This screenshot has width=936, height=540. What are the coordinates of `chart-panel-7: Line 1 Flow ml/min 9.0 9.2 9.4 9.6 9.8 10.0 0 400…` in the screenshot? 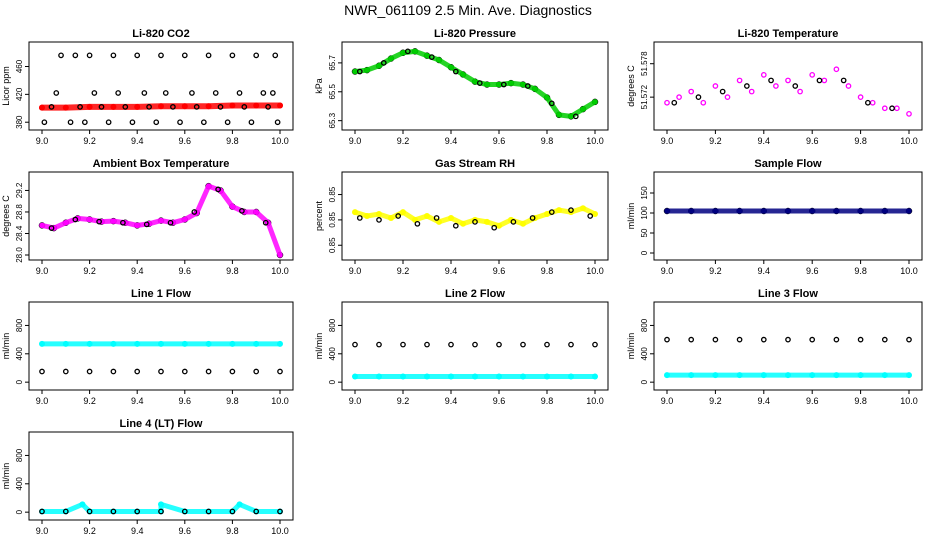 It's located at (147, 347).